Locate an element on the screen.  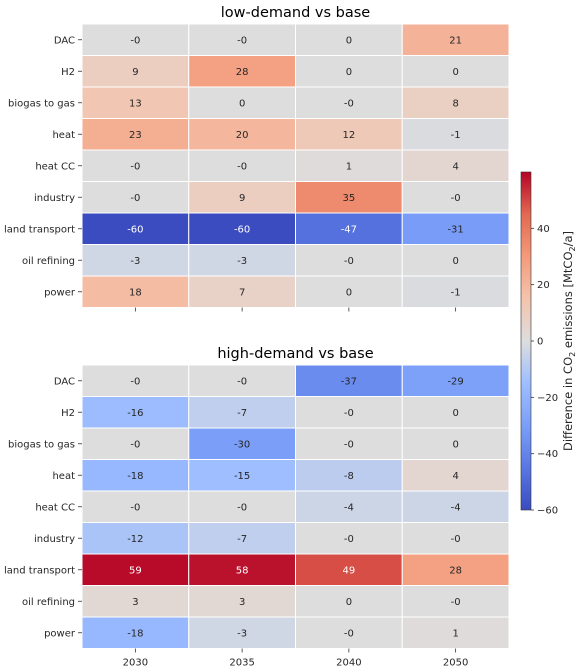
panel-title: low-demand vs base is located at coordinates (296, 13).